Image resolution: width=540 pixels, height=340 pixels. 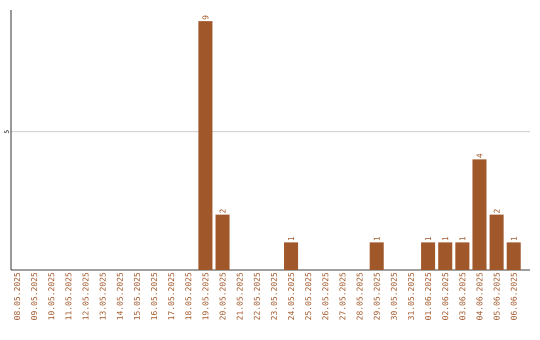 What do you see at coordinates (205, 296) in the screenshot?
I see `x-tick-label: 19.05.2025` at bounding box center [205, 296].